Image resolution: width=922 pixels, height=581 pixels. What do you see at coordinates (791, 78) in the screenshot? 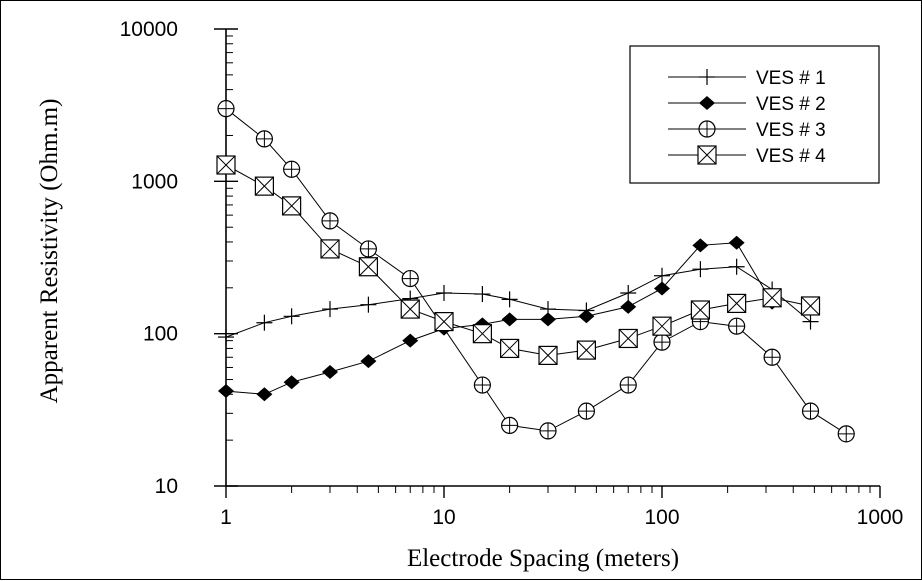
I see `legend-label: VES # 1` at bounding box center [791, 78].